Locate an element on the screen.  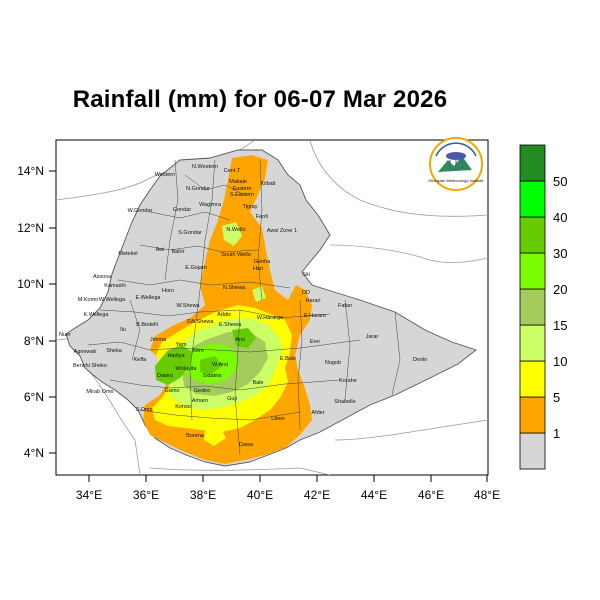
region-label: Eastern is located at coordinates (242, 189).